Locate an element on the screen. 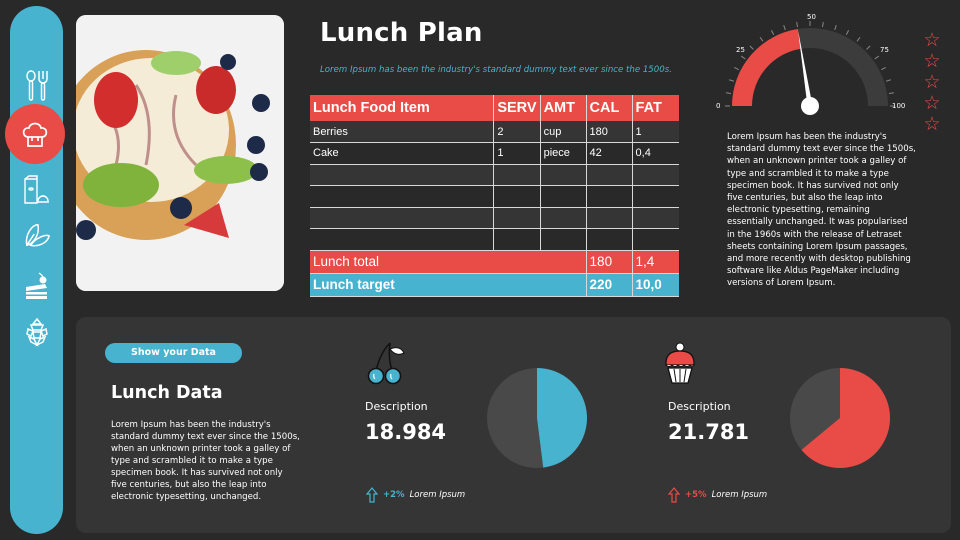 This screenshot has height=540, width=960. table-cell: 180 is located at coordinates (609, 132).